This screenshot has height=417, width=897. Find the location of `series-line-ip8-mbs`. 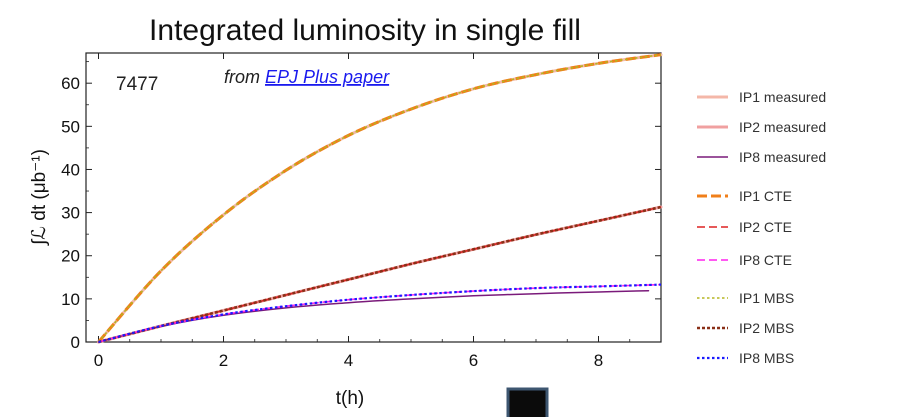

series-line-ip8-mbs is located at coordinates (380, 313).